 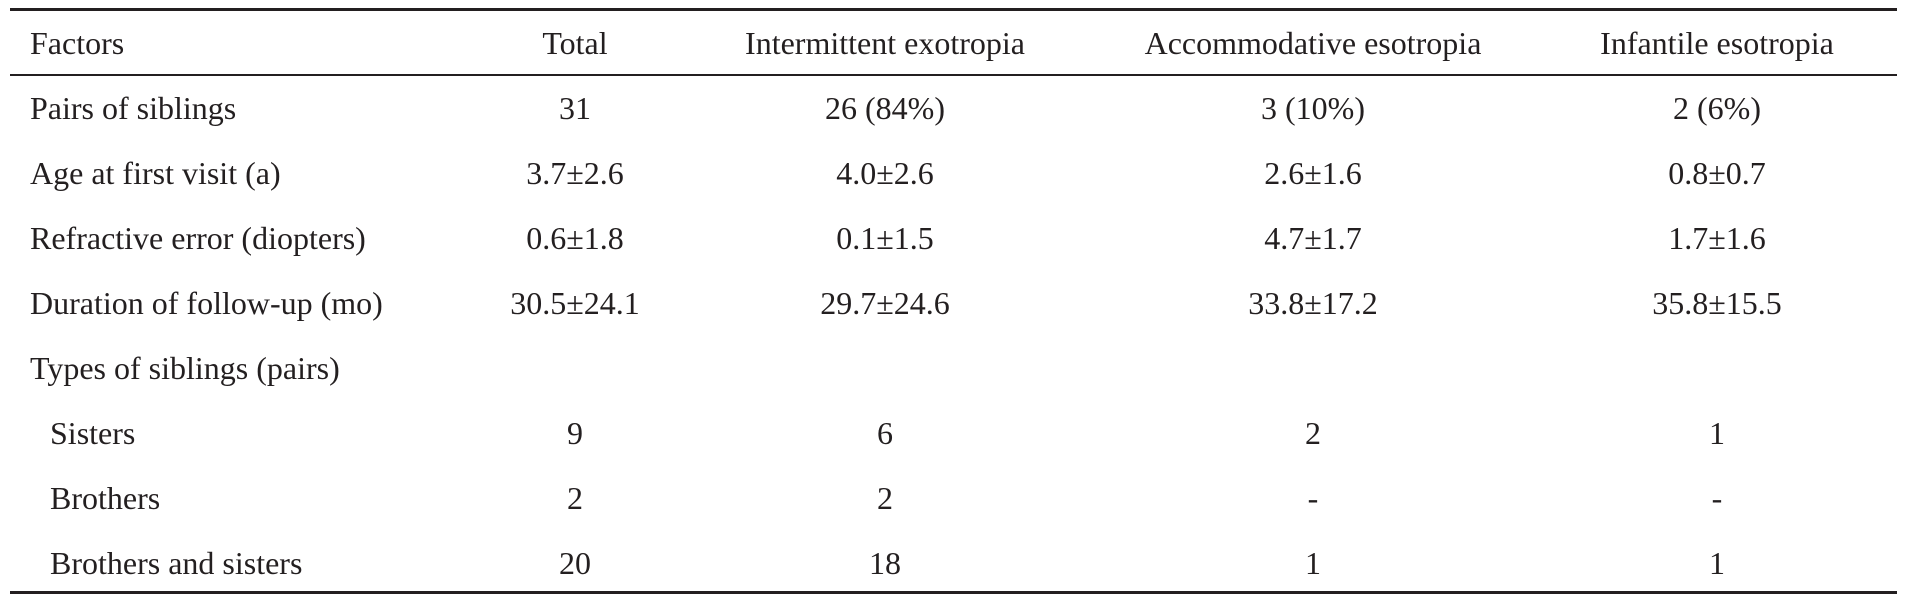 I want to click on cell: 29.7±24.6, so click(x=885, y=303).